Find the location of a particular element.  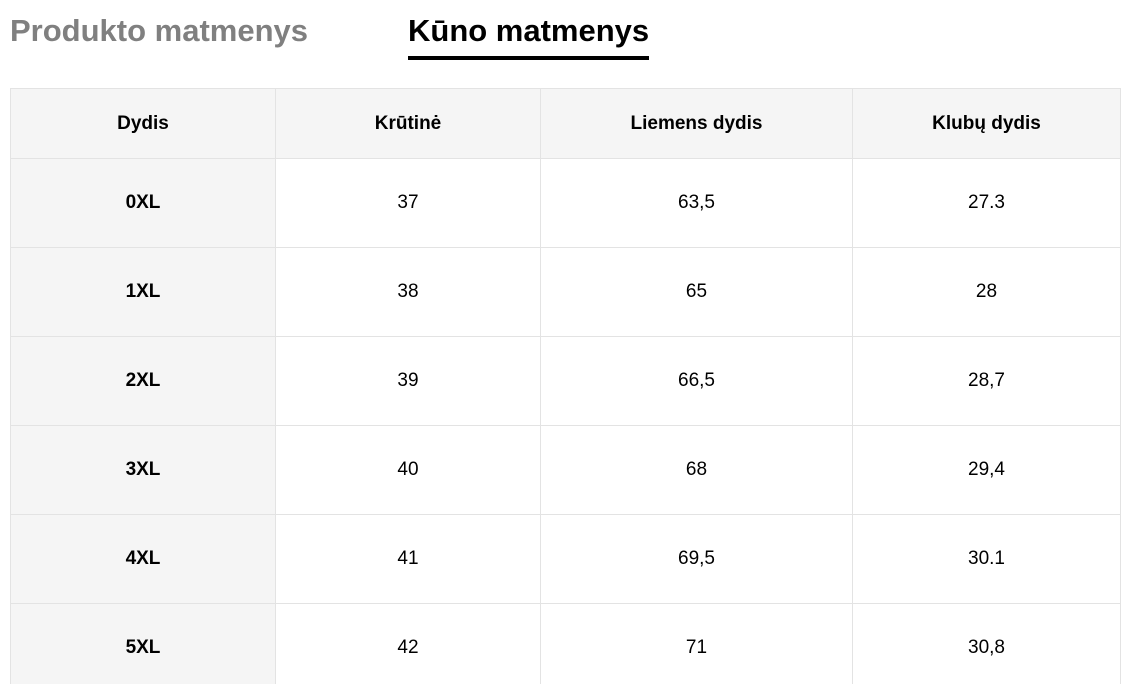

value-cell: 28 is located at coordinates (986, 292).